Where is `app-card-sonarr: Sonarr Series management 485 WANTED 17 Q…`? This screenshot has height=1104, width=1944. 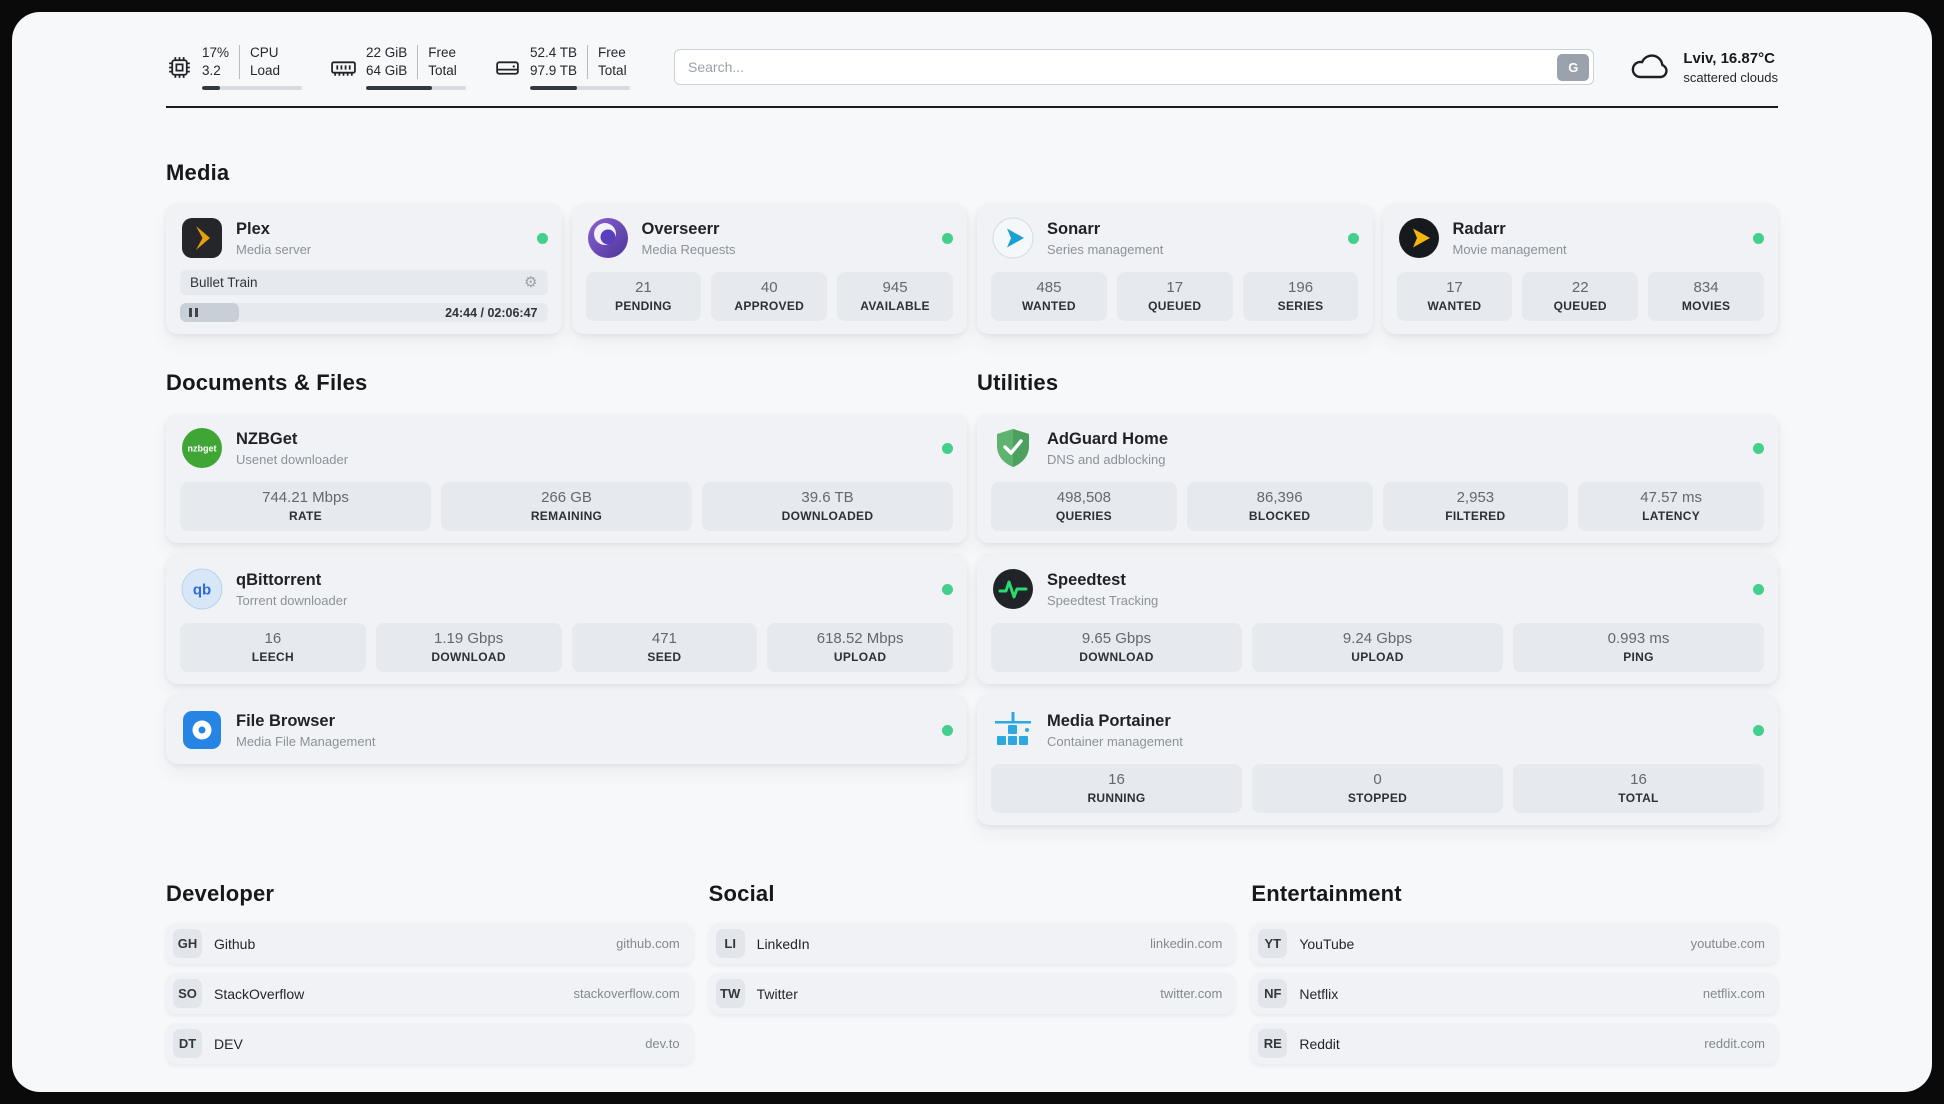
app-card-sonarr: Sonarr Series management 485 WANTED 17 Q… is located at coordinates (1175, 269).